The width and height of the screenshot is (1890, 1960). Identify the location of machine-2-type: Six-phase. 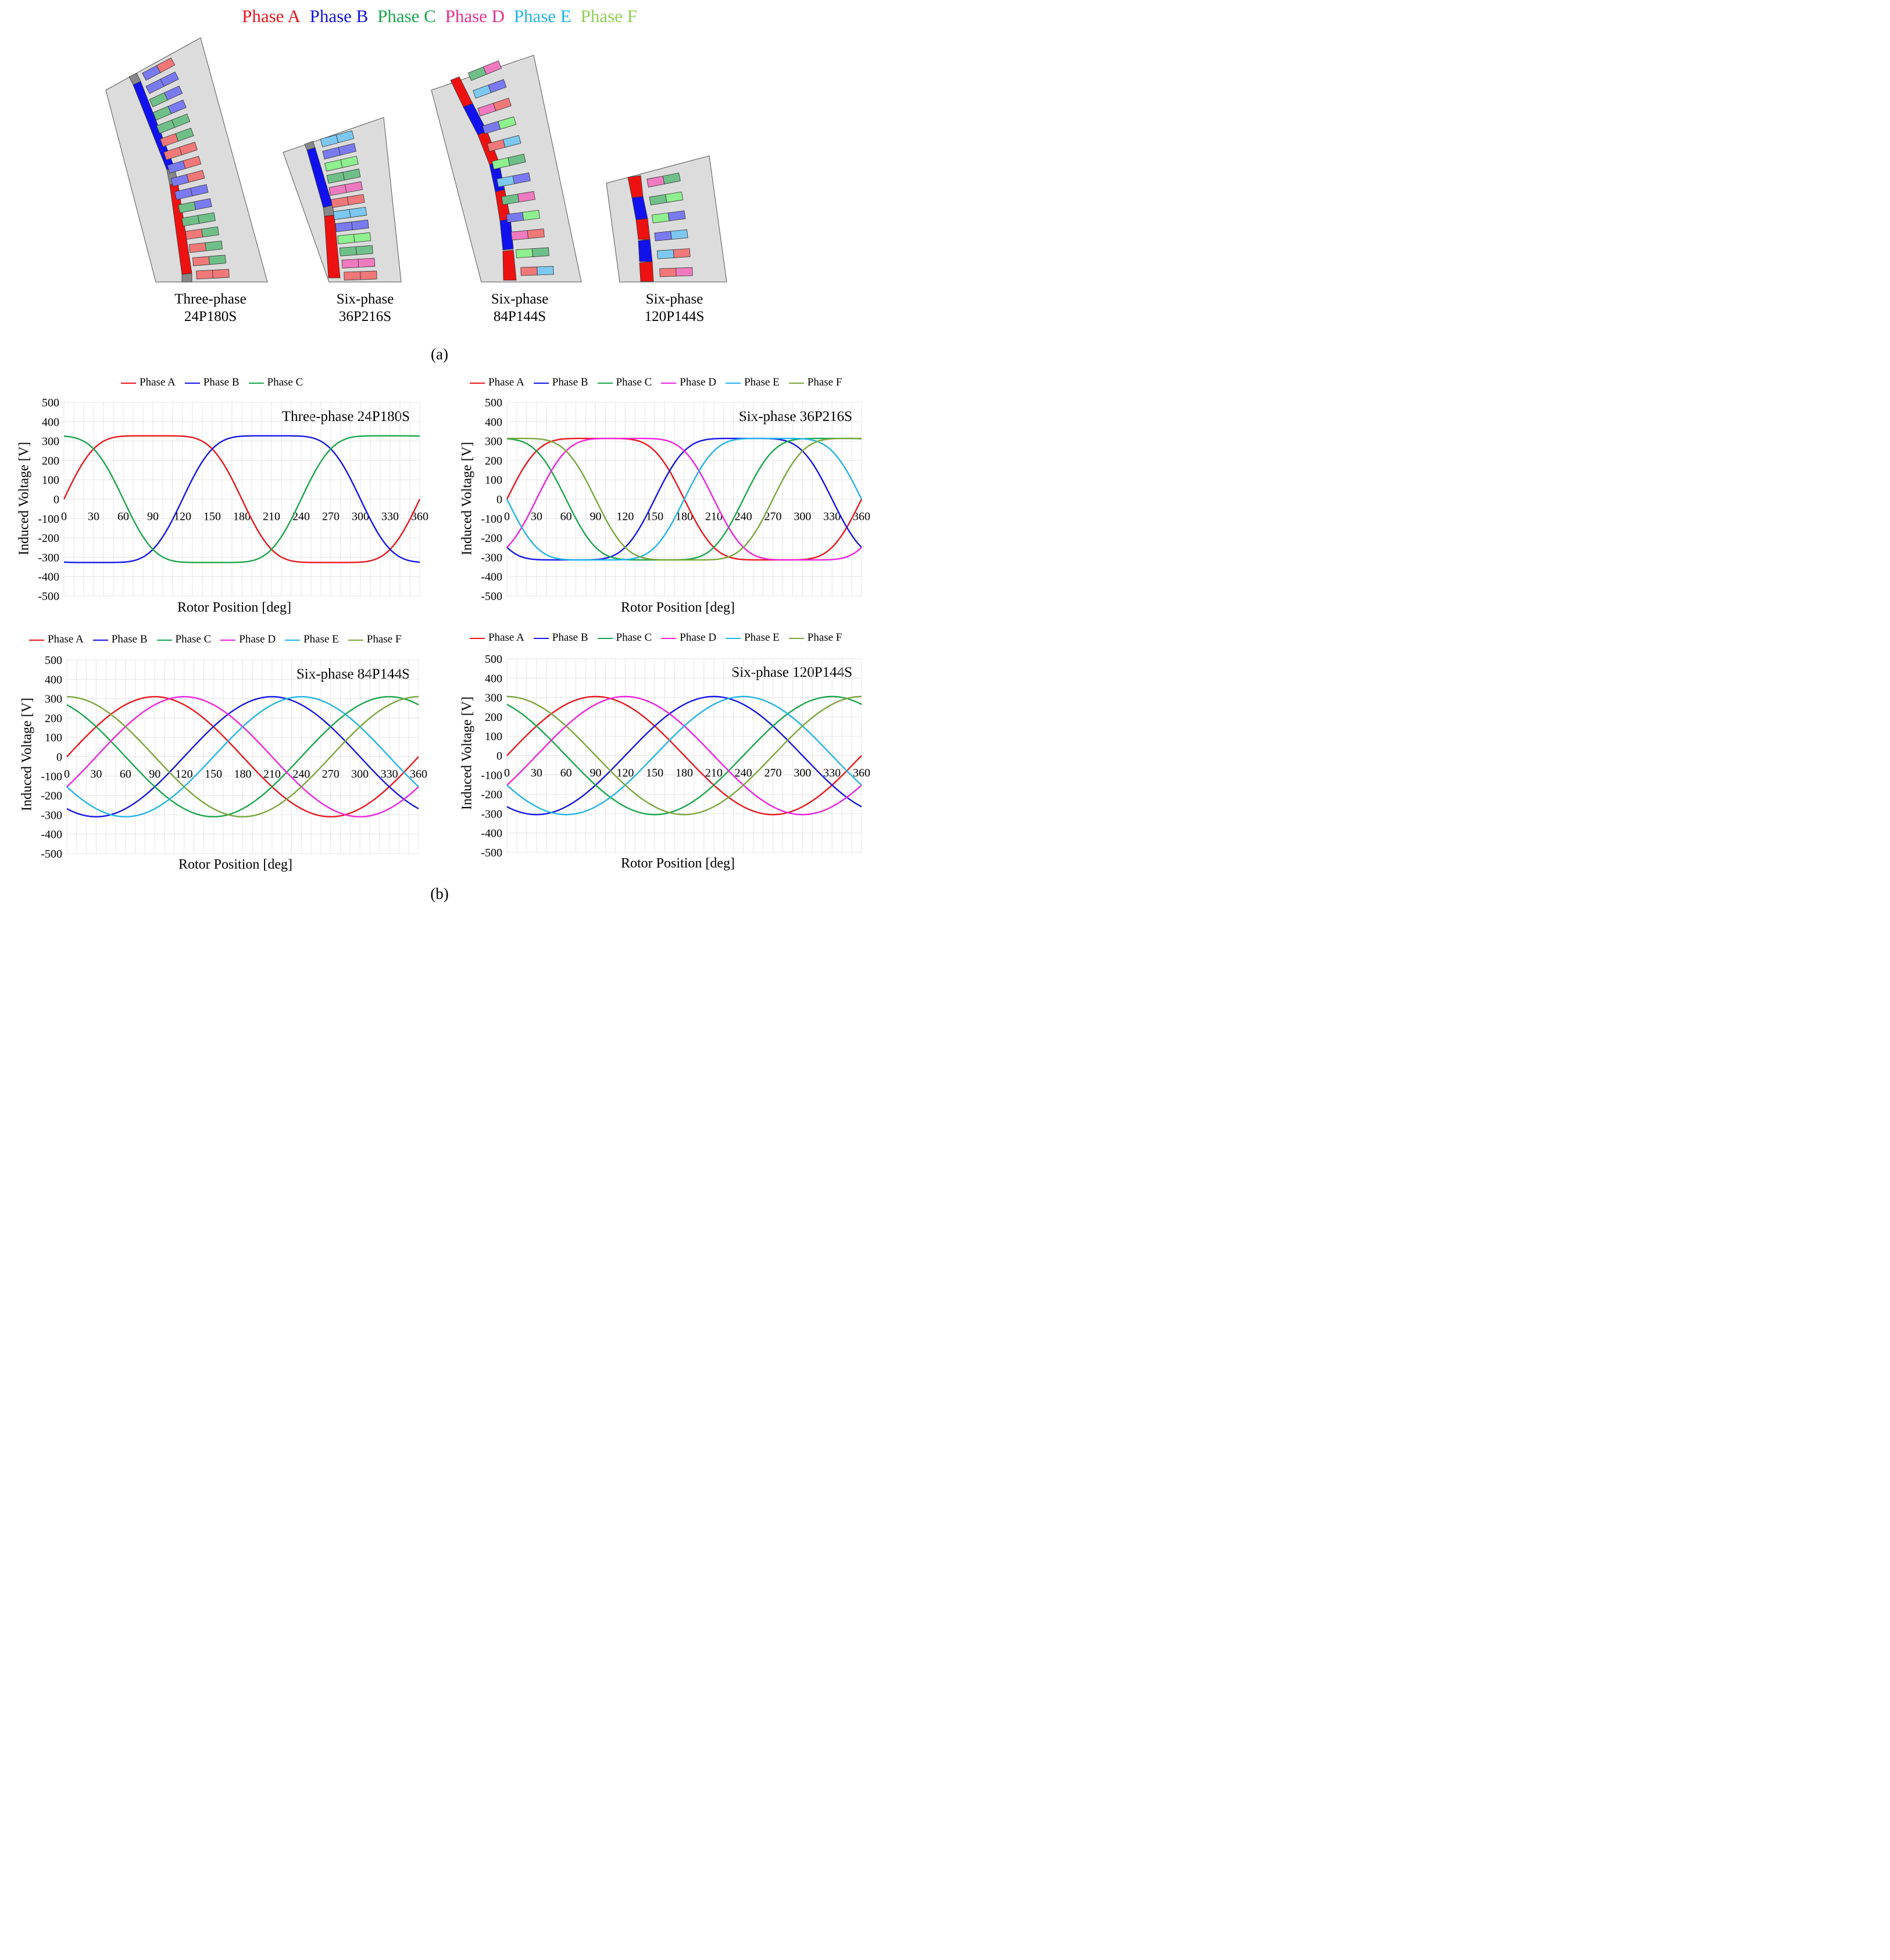
(365, 299).